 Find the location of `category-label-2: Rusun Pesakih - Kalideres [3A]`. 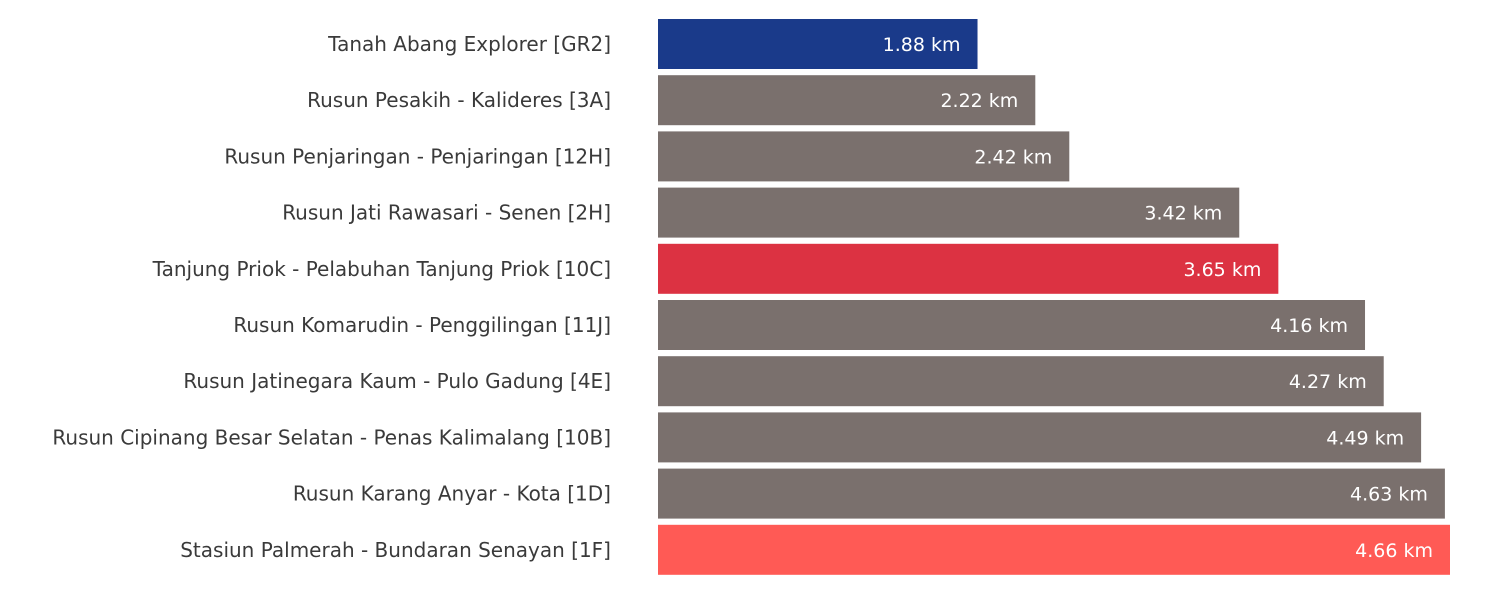

category-label-2: Rusun Pesakih - Kalideres [3A] is located at coordinates (459, 100).